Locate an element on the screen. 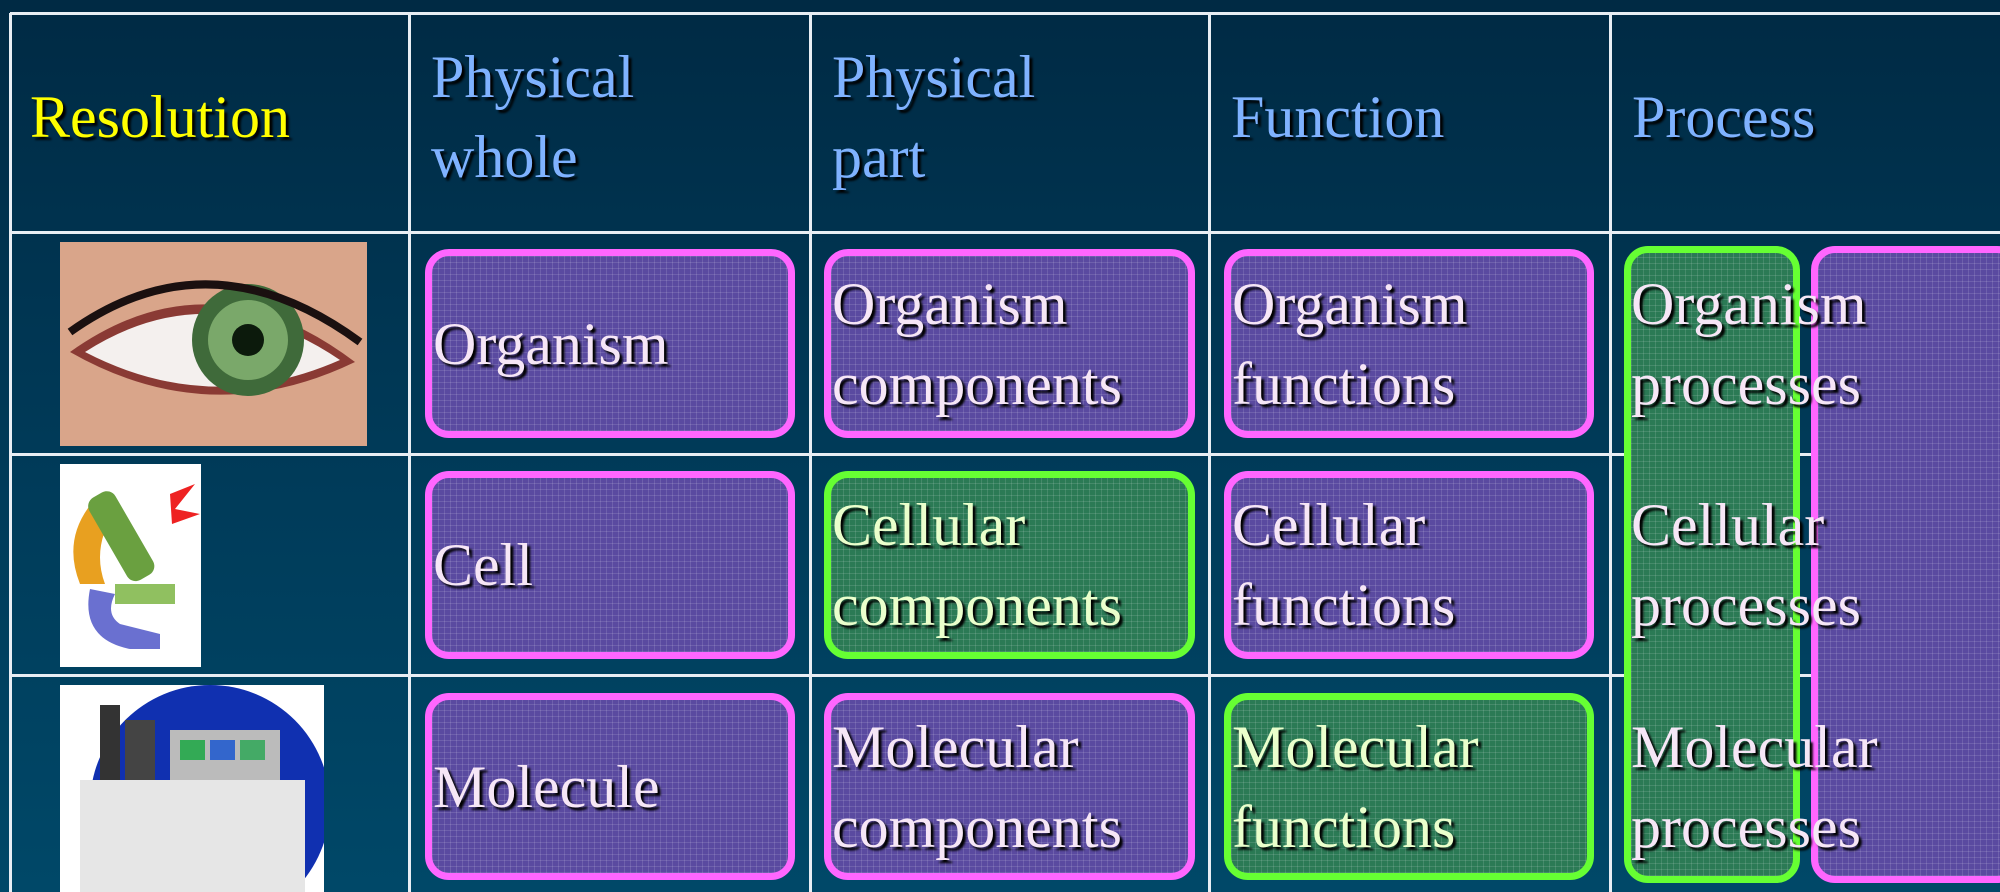 The height and width of the screenshot is (892, 2000). cell-text: Molecular components is located at coordinates (977, 786).